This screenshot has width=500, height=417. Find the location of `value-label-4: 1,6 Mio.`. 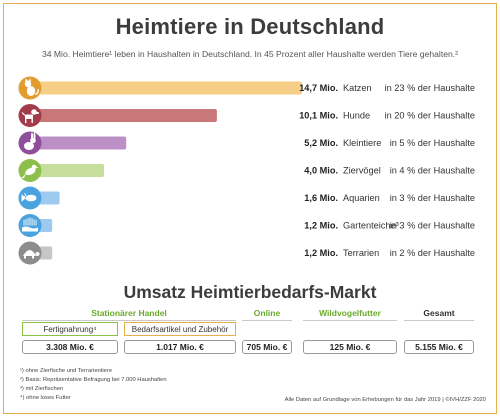

value-label-4: 1,6 Mio. is located at coordinates (321, 198).